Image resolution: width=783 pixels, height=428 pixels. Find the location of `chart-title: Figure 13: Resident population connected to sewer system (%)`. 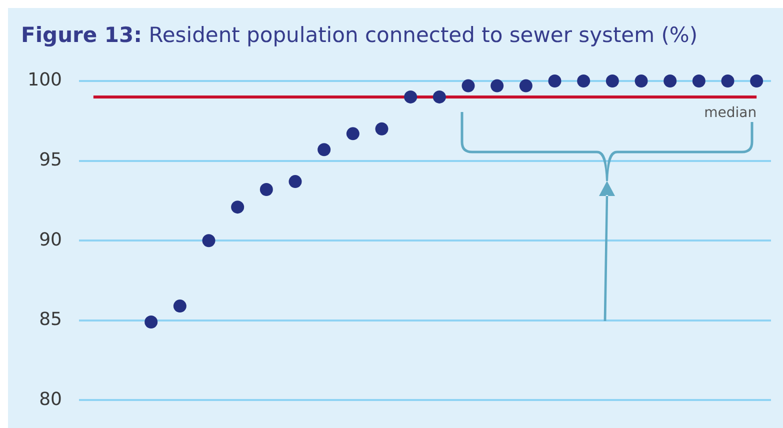

chart-title: Figure 13: Resident population connected to sewer system (%) is located at coordinates (359, 35).